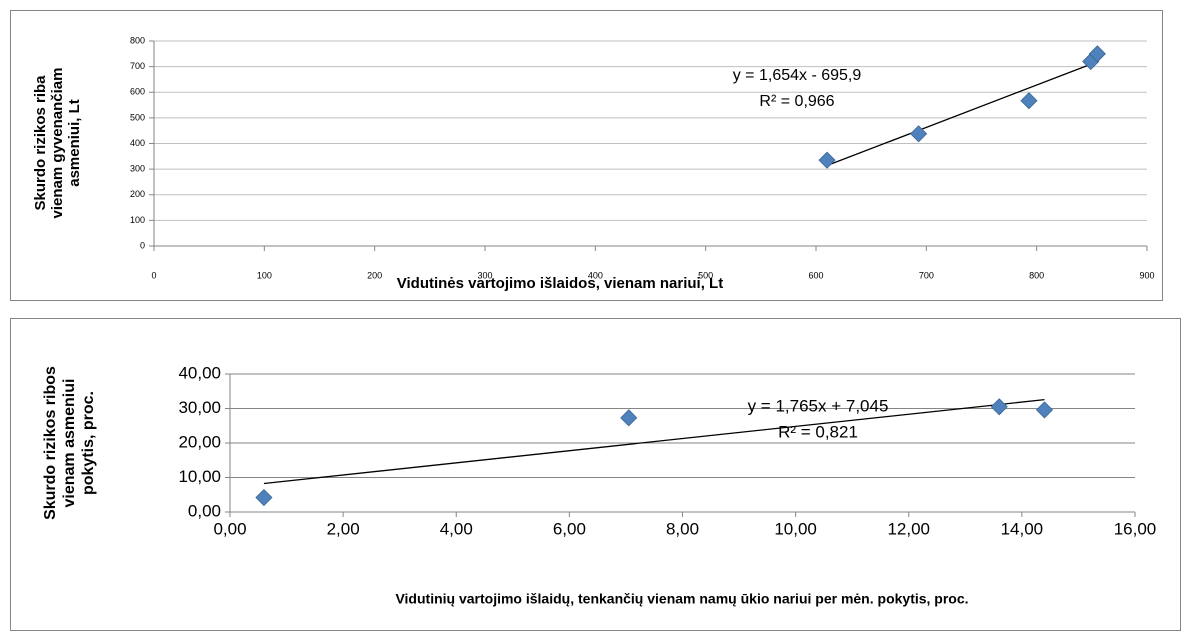 The image size is (1190, 637). I want to click on trendline-annotation: y = 1,765x + 7,045, so click(818, 405).